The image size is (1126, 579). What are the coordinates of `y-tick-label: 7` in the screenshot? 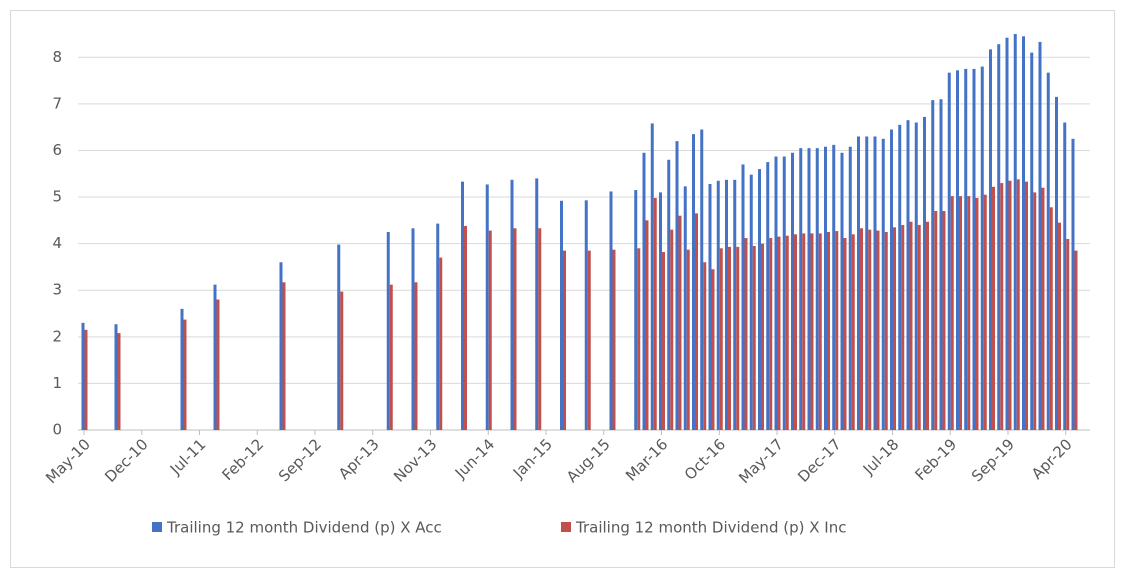 It's located at (57, 103).